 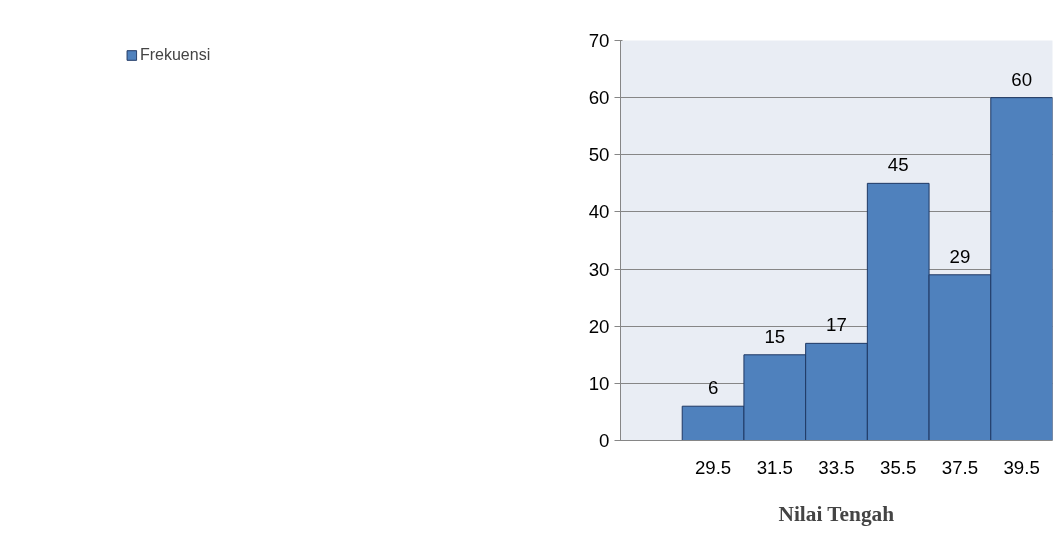 What do you see at coordinates (599, 98) in the screenshot?
I see `y-tick-label: 60` at bounding box center [599, 98].